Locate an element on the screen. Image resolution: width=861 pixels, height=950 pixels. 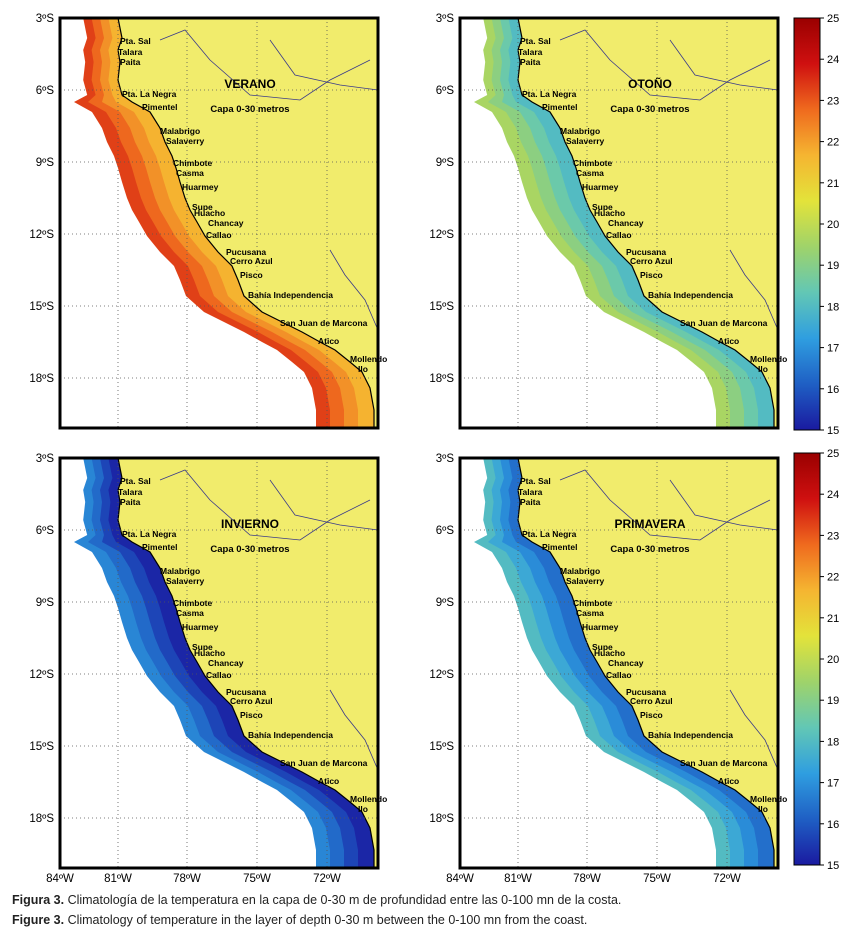
temperature-colorbar-bottom: 15 16 17 18 19 20 21 22 23 24 25 is located at coordinates (825, 660).